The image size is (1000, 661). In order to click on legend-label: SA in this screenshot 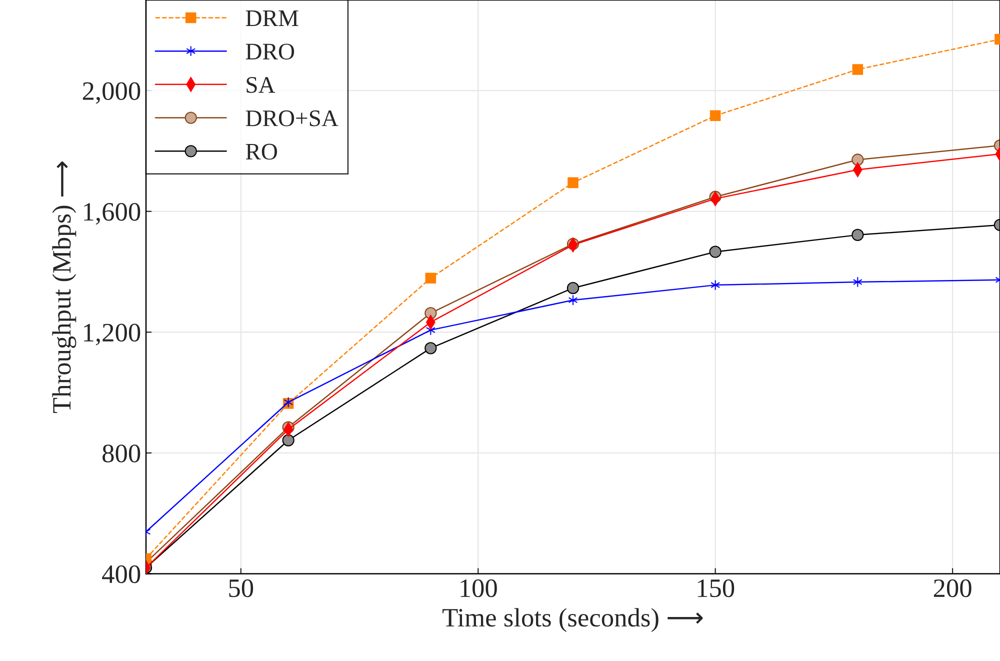, I will do `click(261, 85)`.